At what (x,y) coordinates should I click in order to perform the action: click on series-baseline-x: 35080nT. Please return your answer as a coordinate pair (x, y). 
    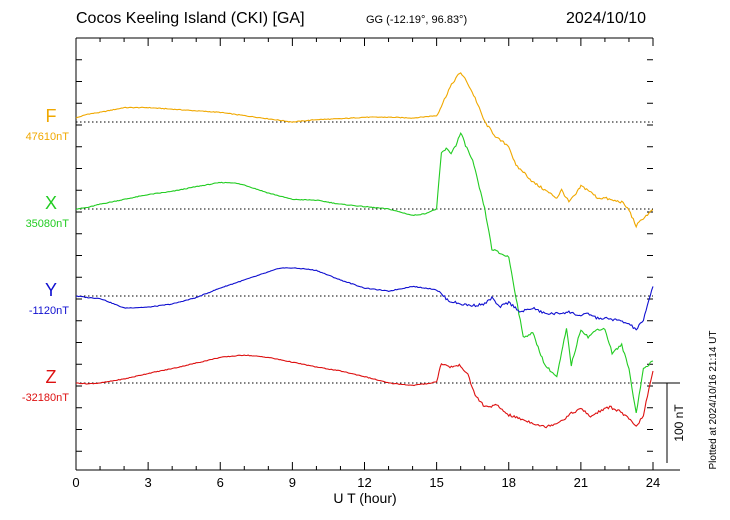
    Looking at the image, I should click on (48, 224).